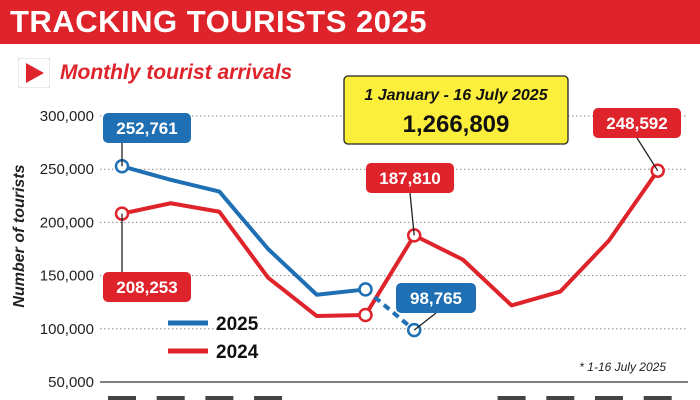 This screenshot has height=400, width=700. I want to click on y-axis-title: Number of tourists, so click(19, 235).